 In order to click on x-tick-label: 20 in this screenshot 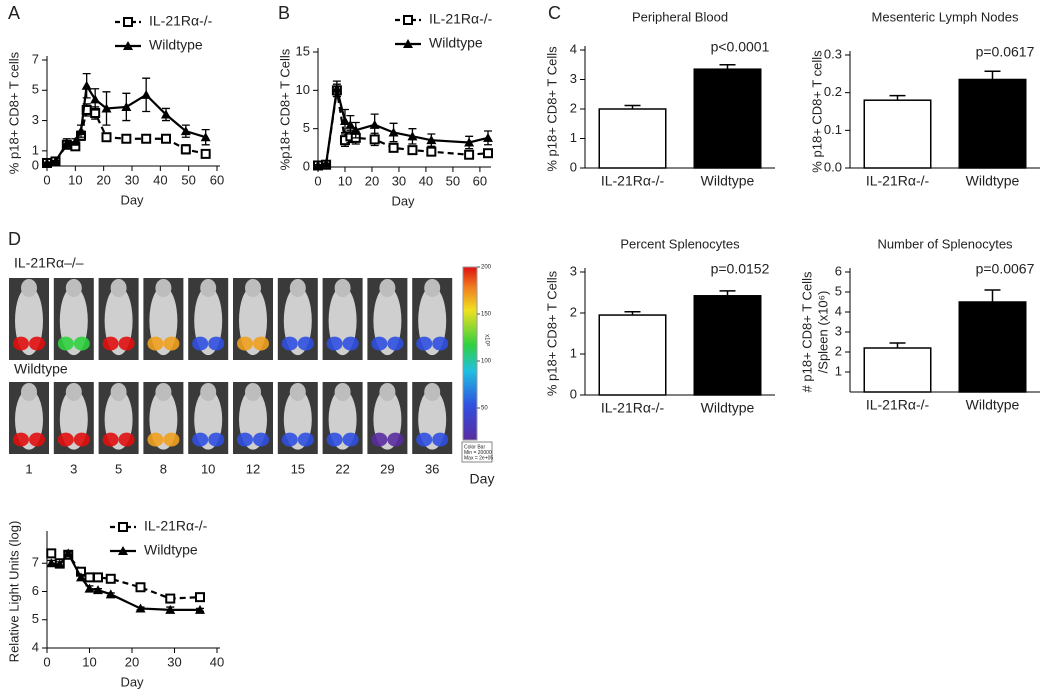, I will do `click(103, 179)`.